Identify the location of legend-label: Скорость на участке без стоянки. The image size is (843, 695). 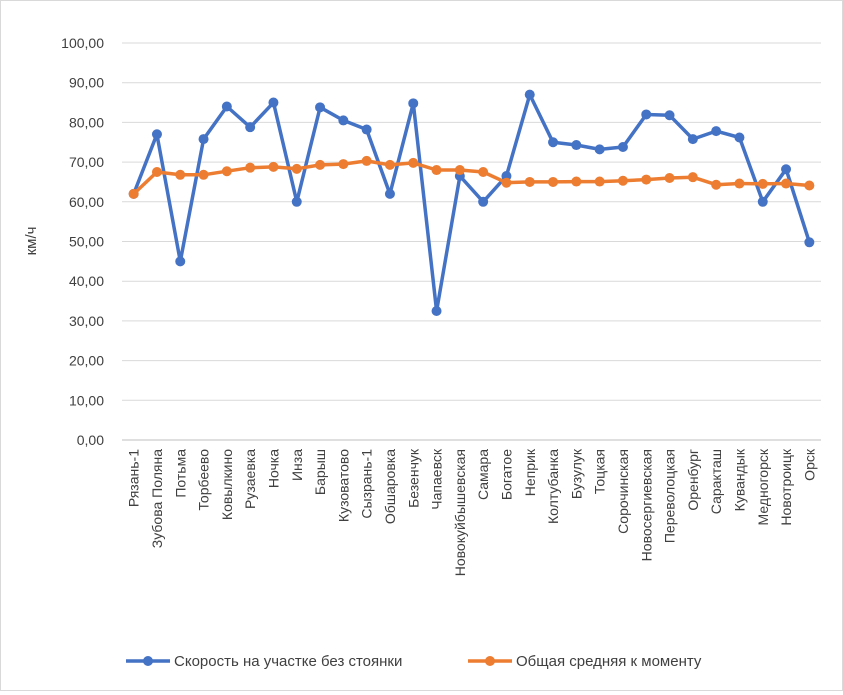
(288, 661).